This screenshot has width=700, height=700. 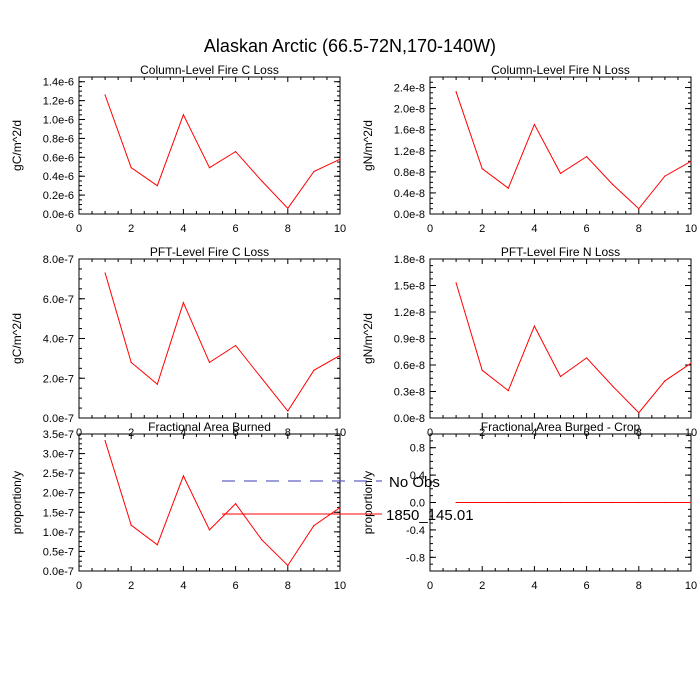 What do you see at coordinates (58, 102) in the screenshot?
I see `y-tick-label: 1.2e-6` at bounding box center [58, 102].